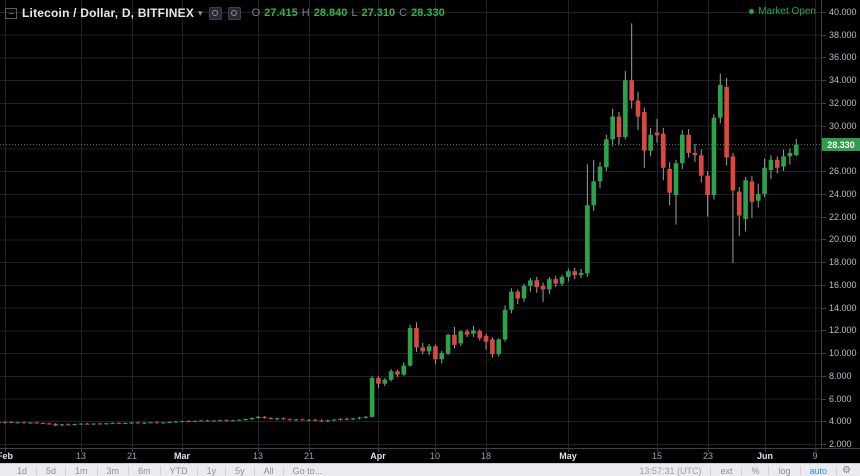 The height and width of the screenshot is (476, 860). Describe the element at coordinates (22, 470) in the screenshot. I see `range-1d-button: 1d` at that location.